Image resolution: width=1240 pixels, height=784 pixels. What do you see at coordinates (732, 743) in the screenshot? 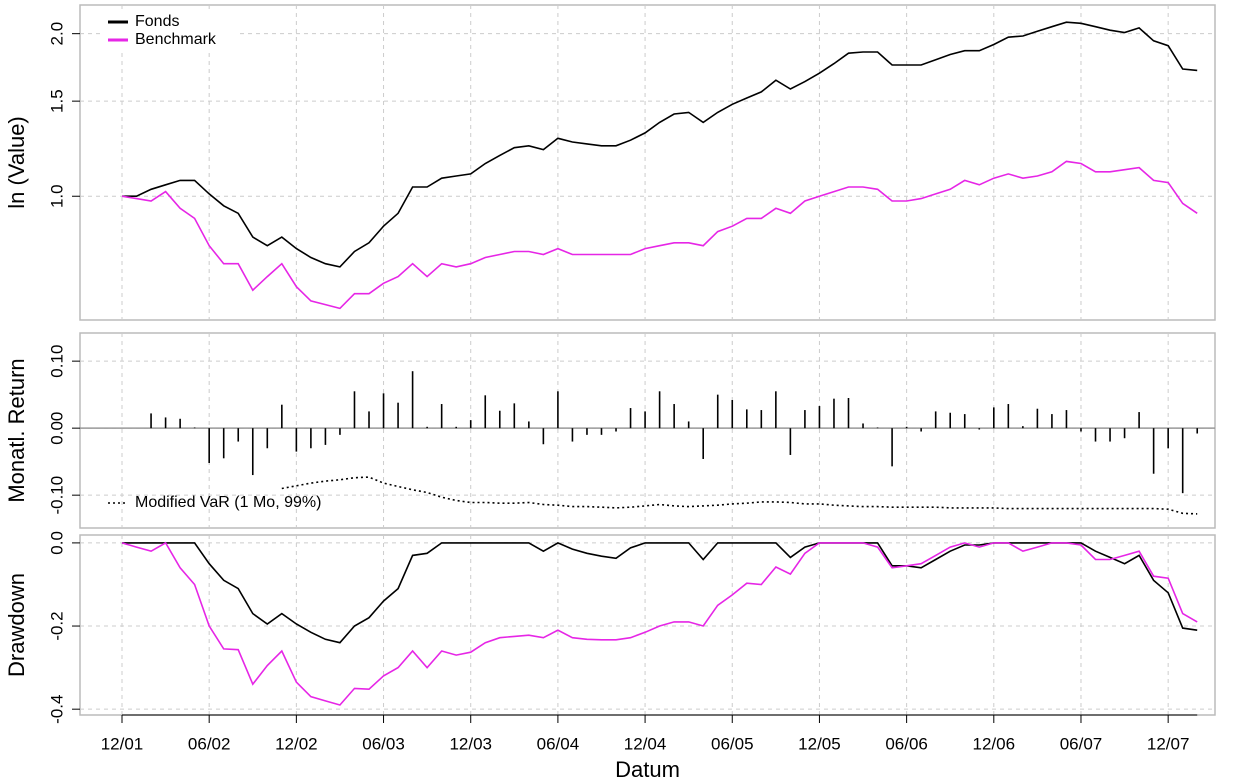
I see `x-tick-label: 06/05` at bounding box center [732, 743].